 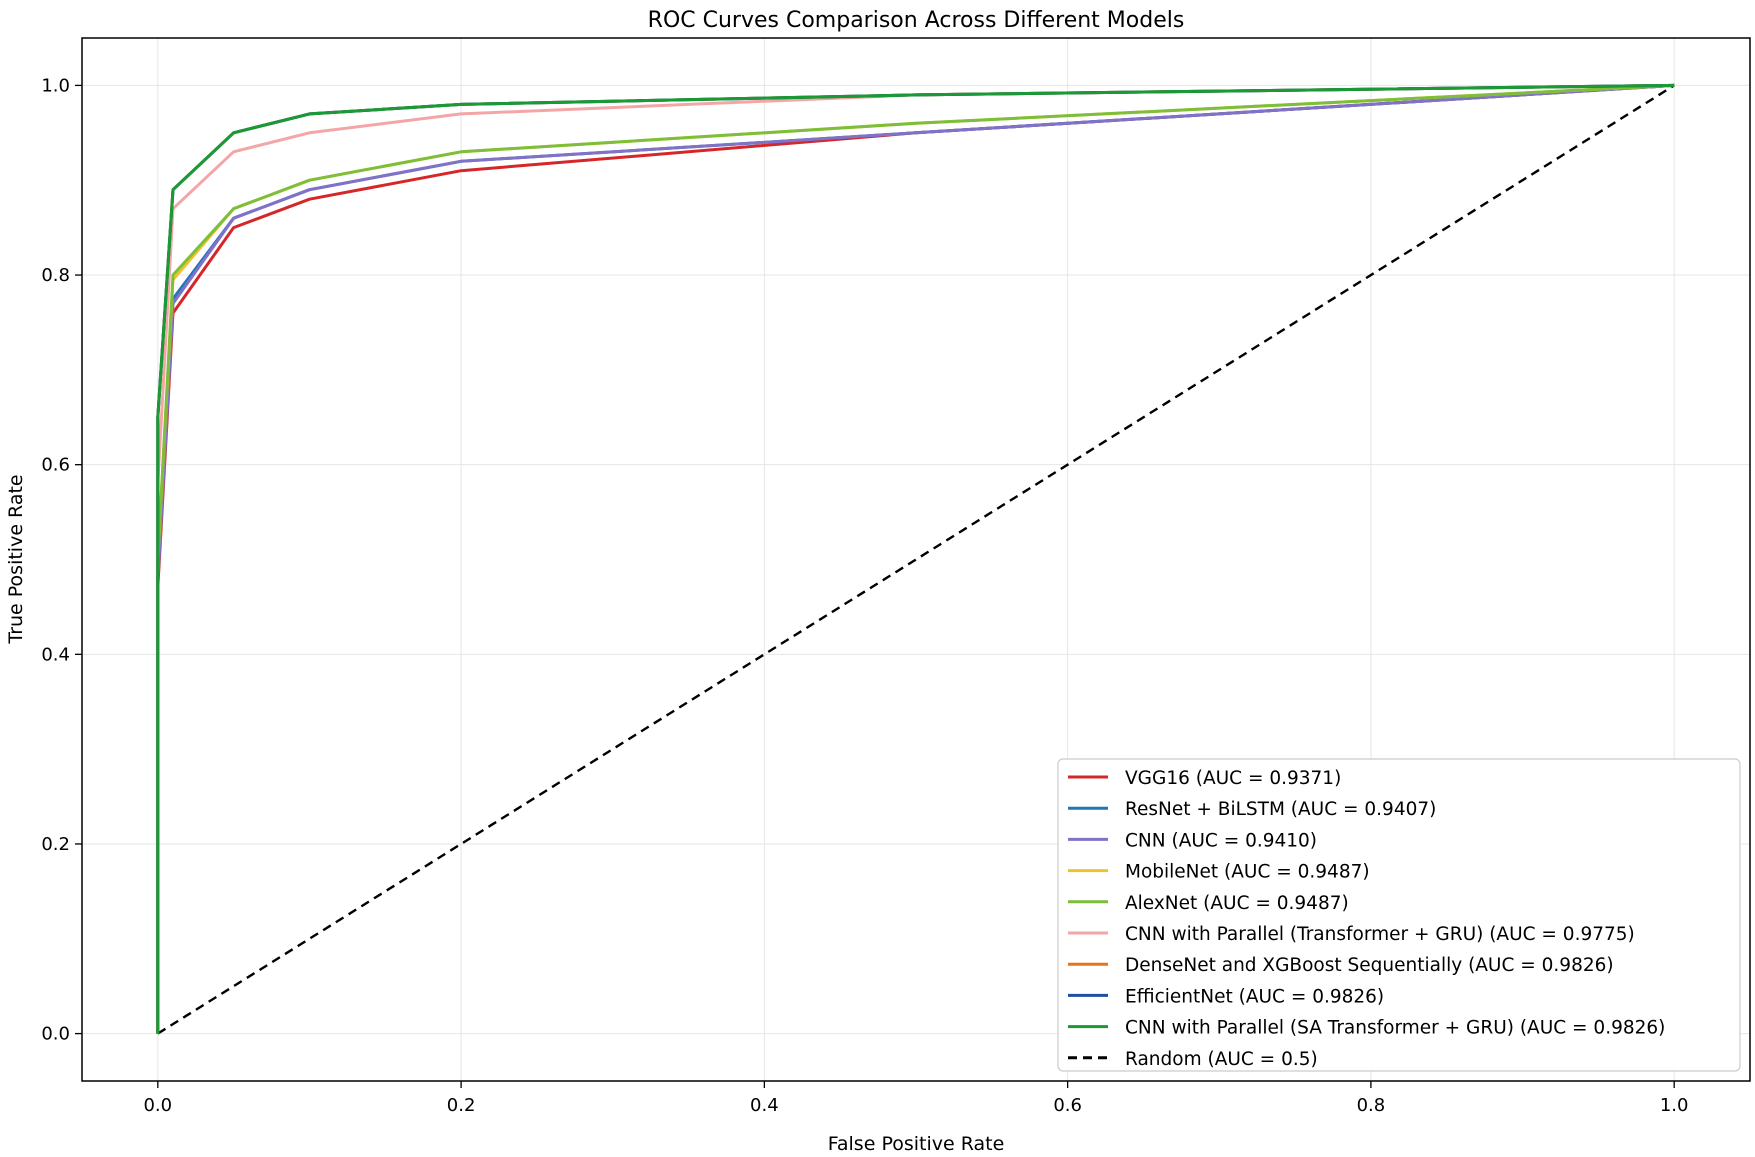 I want to click on y-tick-label: 0.8, so click(x=55, y=275).